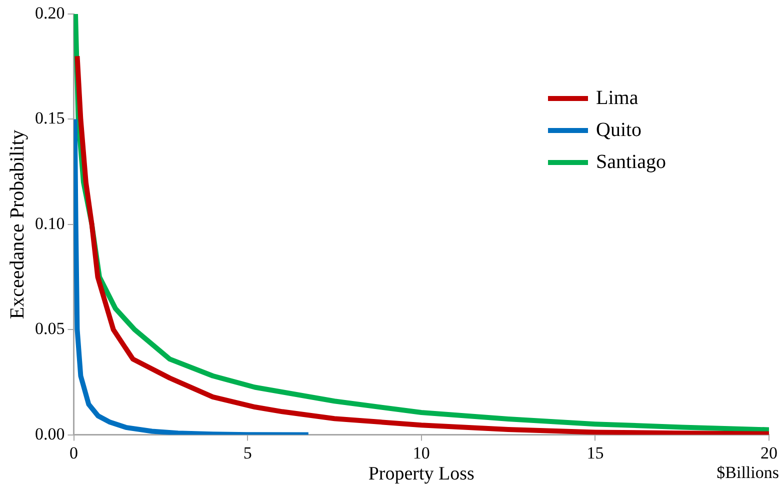 The width and height of the screenshot is (781, 486). Describe the element at coordinates (50, 223) in the screenshot. I see `y-tick-label: 0.10` at that location.